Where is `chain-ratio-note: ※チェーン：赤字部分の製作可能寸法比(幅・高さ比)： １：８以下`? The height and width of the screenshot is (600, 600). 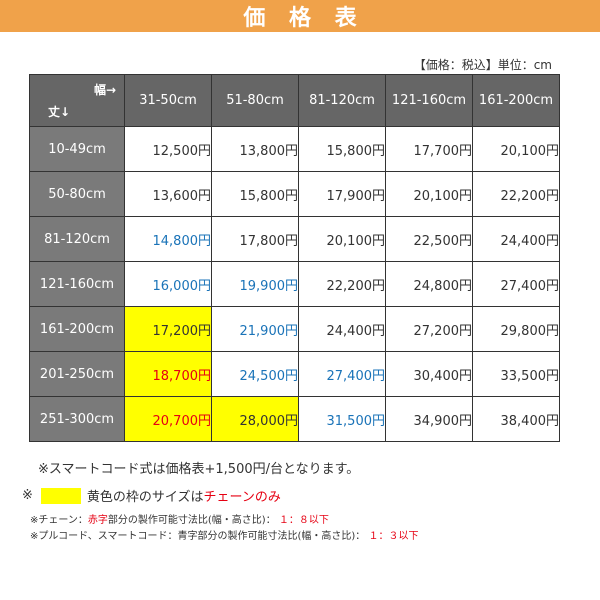 chain-ratio-note: ※チェーン：赤字部分の製作可能寸法比(幅・高さ比)： １：８以下 is located at coordinates (179, 518).